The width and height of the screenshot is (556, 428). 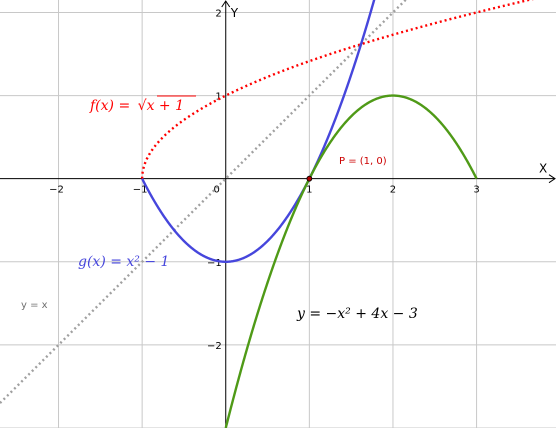 What do you see at coordinates (217, 190) in the screenshot?
I see `x-tick-label: 0` at bounding box center [217, 190].